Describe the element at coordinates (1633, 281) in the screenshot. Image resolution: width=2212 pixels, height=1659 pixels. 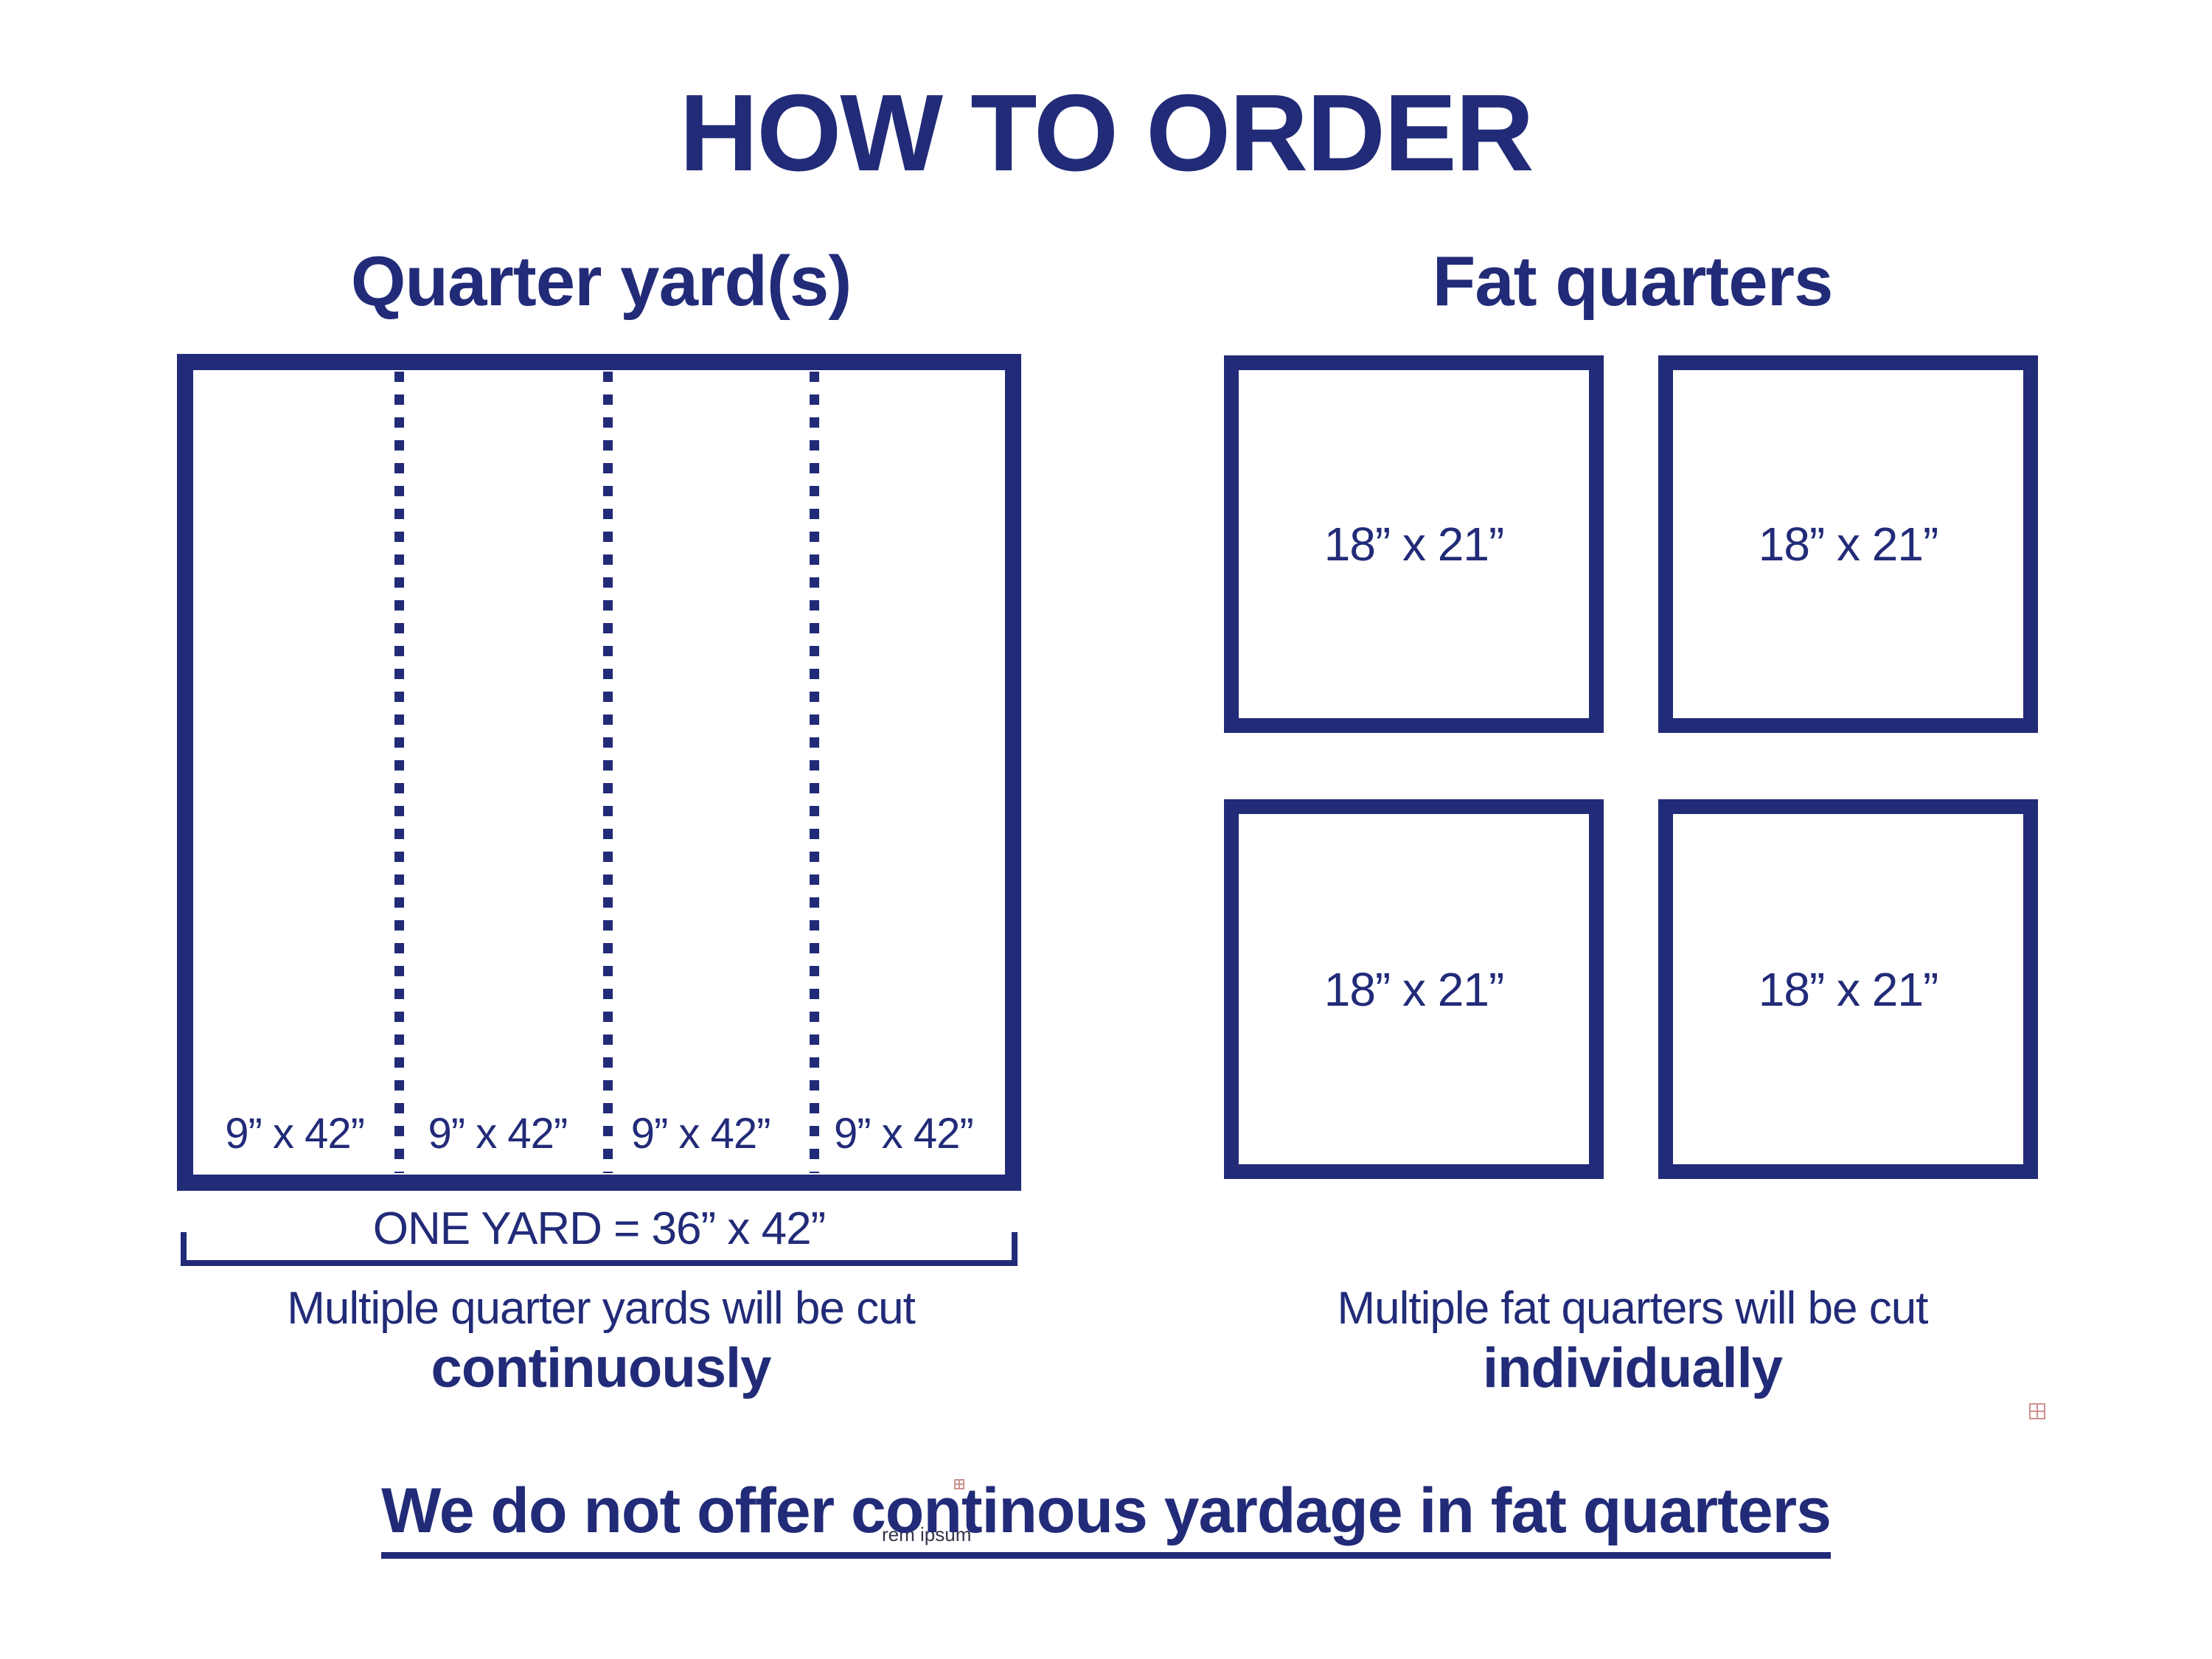
I see `fat-quarters-heading: Fat quarters` at that location.